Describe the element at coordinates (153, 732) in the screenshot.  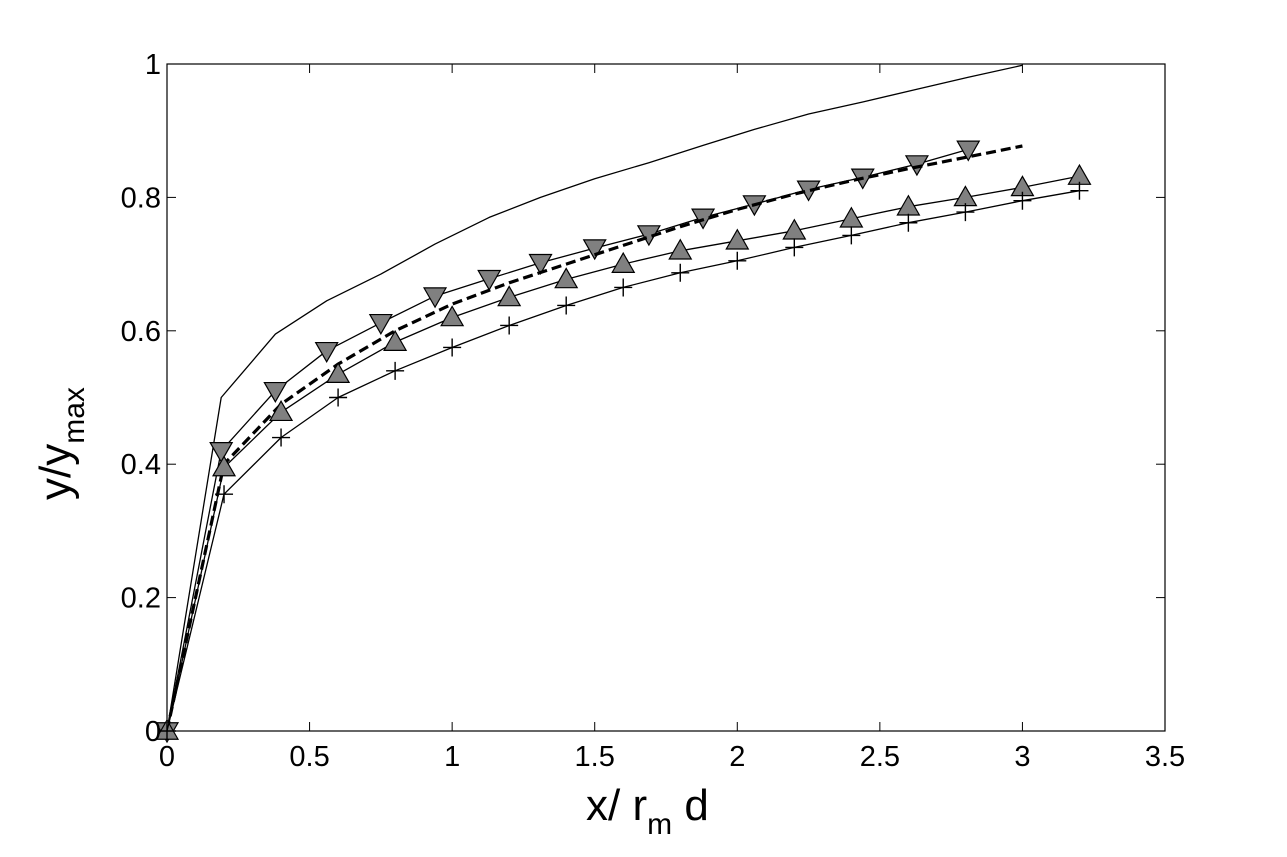
I see `y-tick-label: 0` at that location.